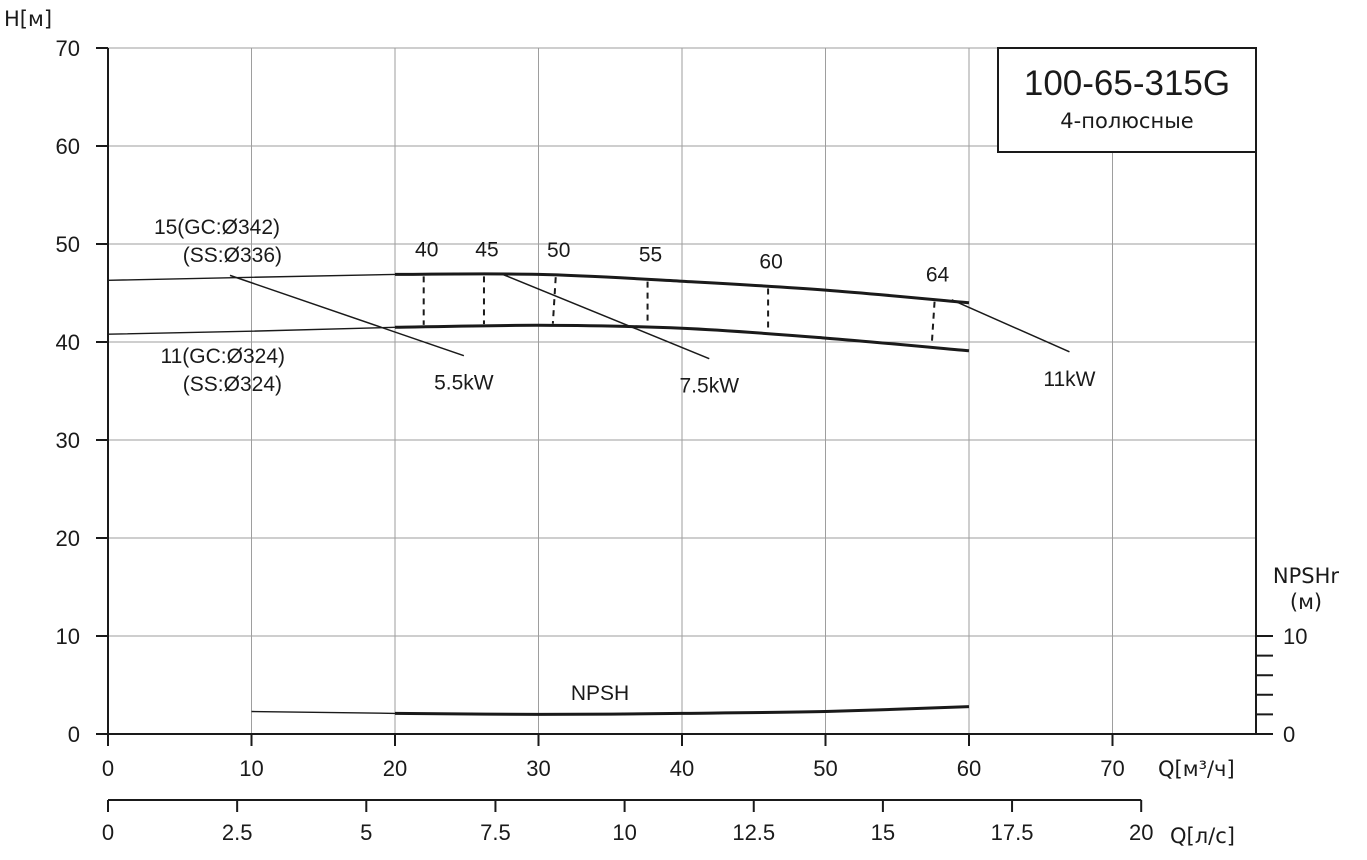 This screenshot has width=1367, height=860. I want to click on x-tick-label: 50, so click(825, 768).